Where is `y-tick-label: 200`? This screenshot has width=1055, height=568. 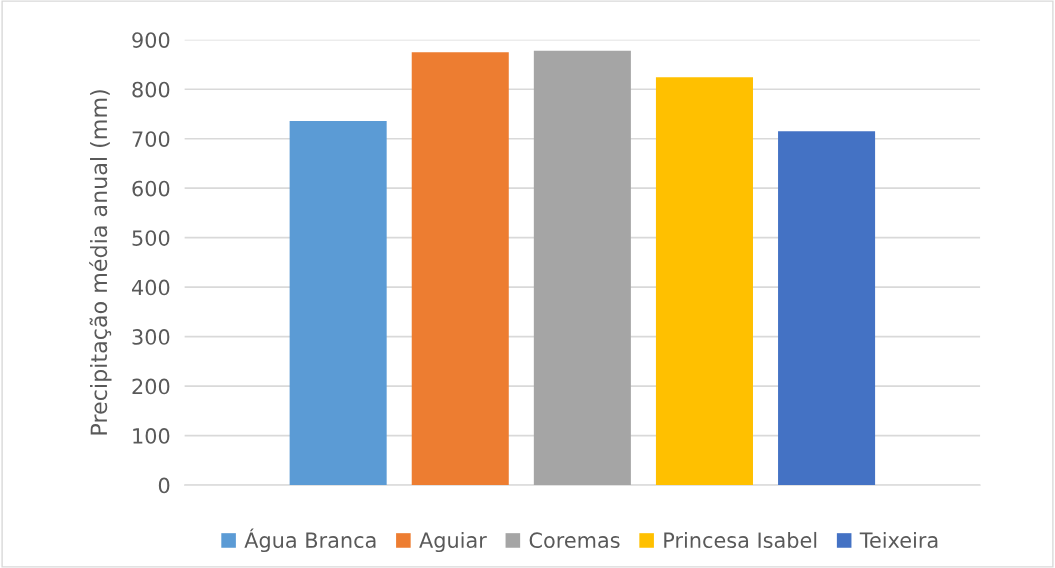
y-tick-label: 200 is located at coordinates (151, 386).